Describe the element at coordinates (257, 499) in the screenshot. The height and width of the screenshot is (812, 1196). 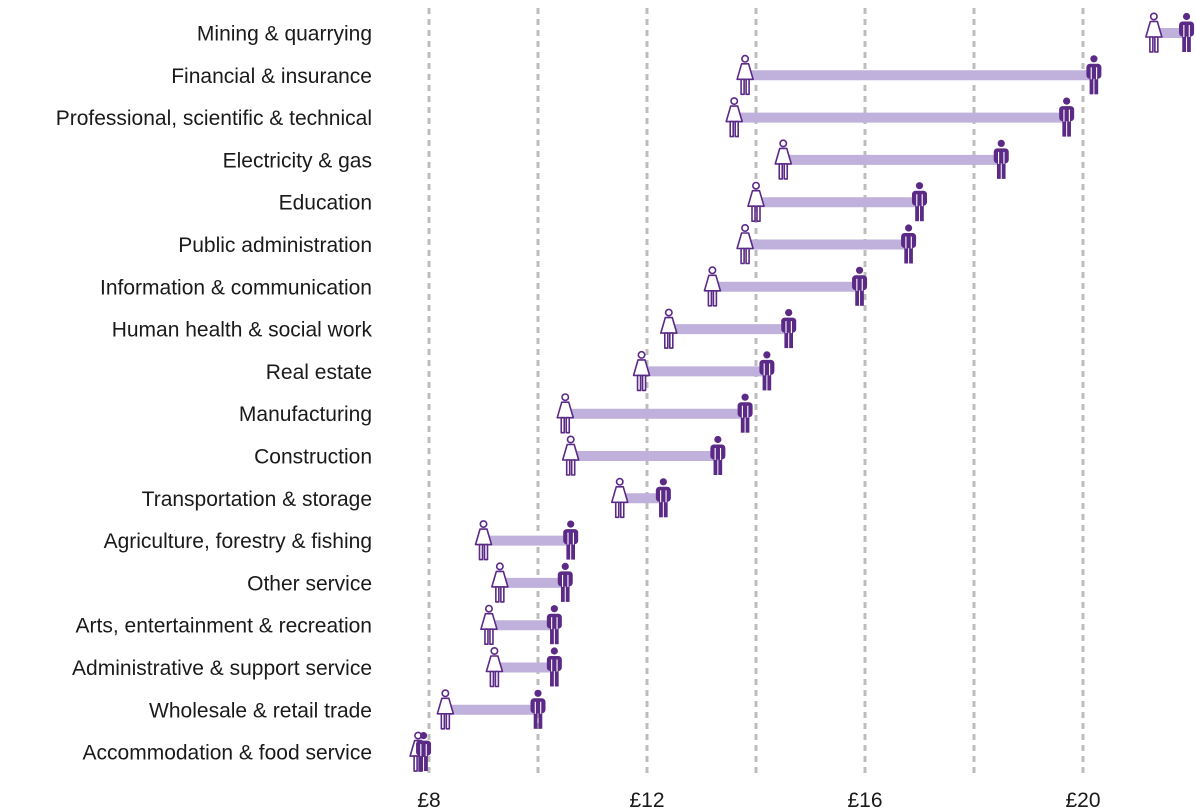
I see `category-label: Transportation & storage` at that location.